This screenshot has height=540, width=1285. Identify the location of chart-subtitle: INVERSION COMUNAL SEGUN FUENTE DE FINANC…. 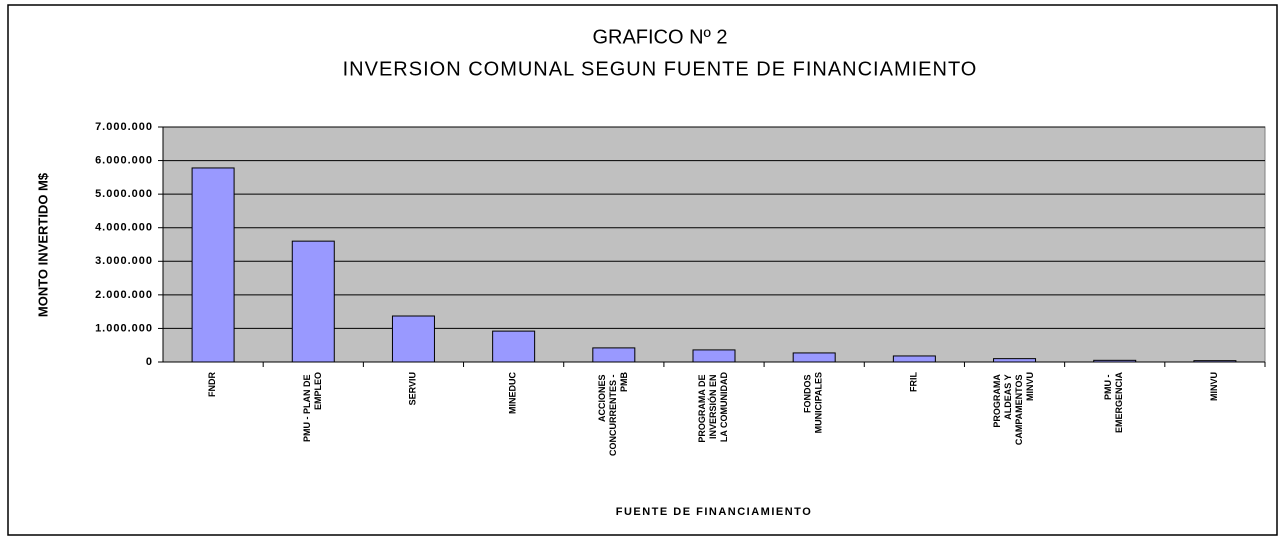
(660, 69).